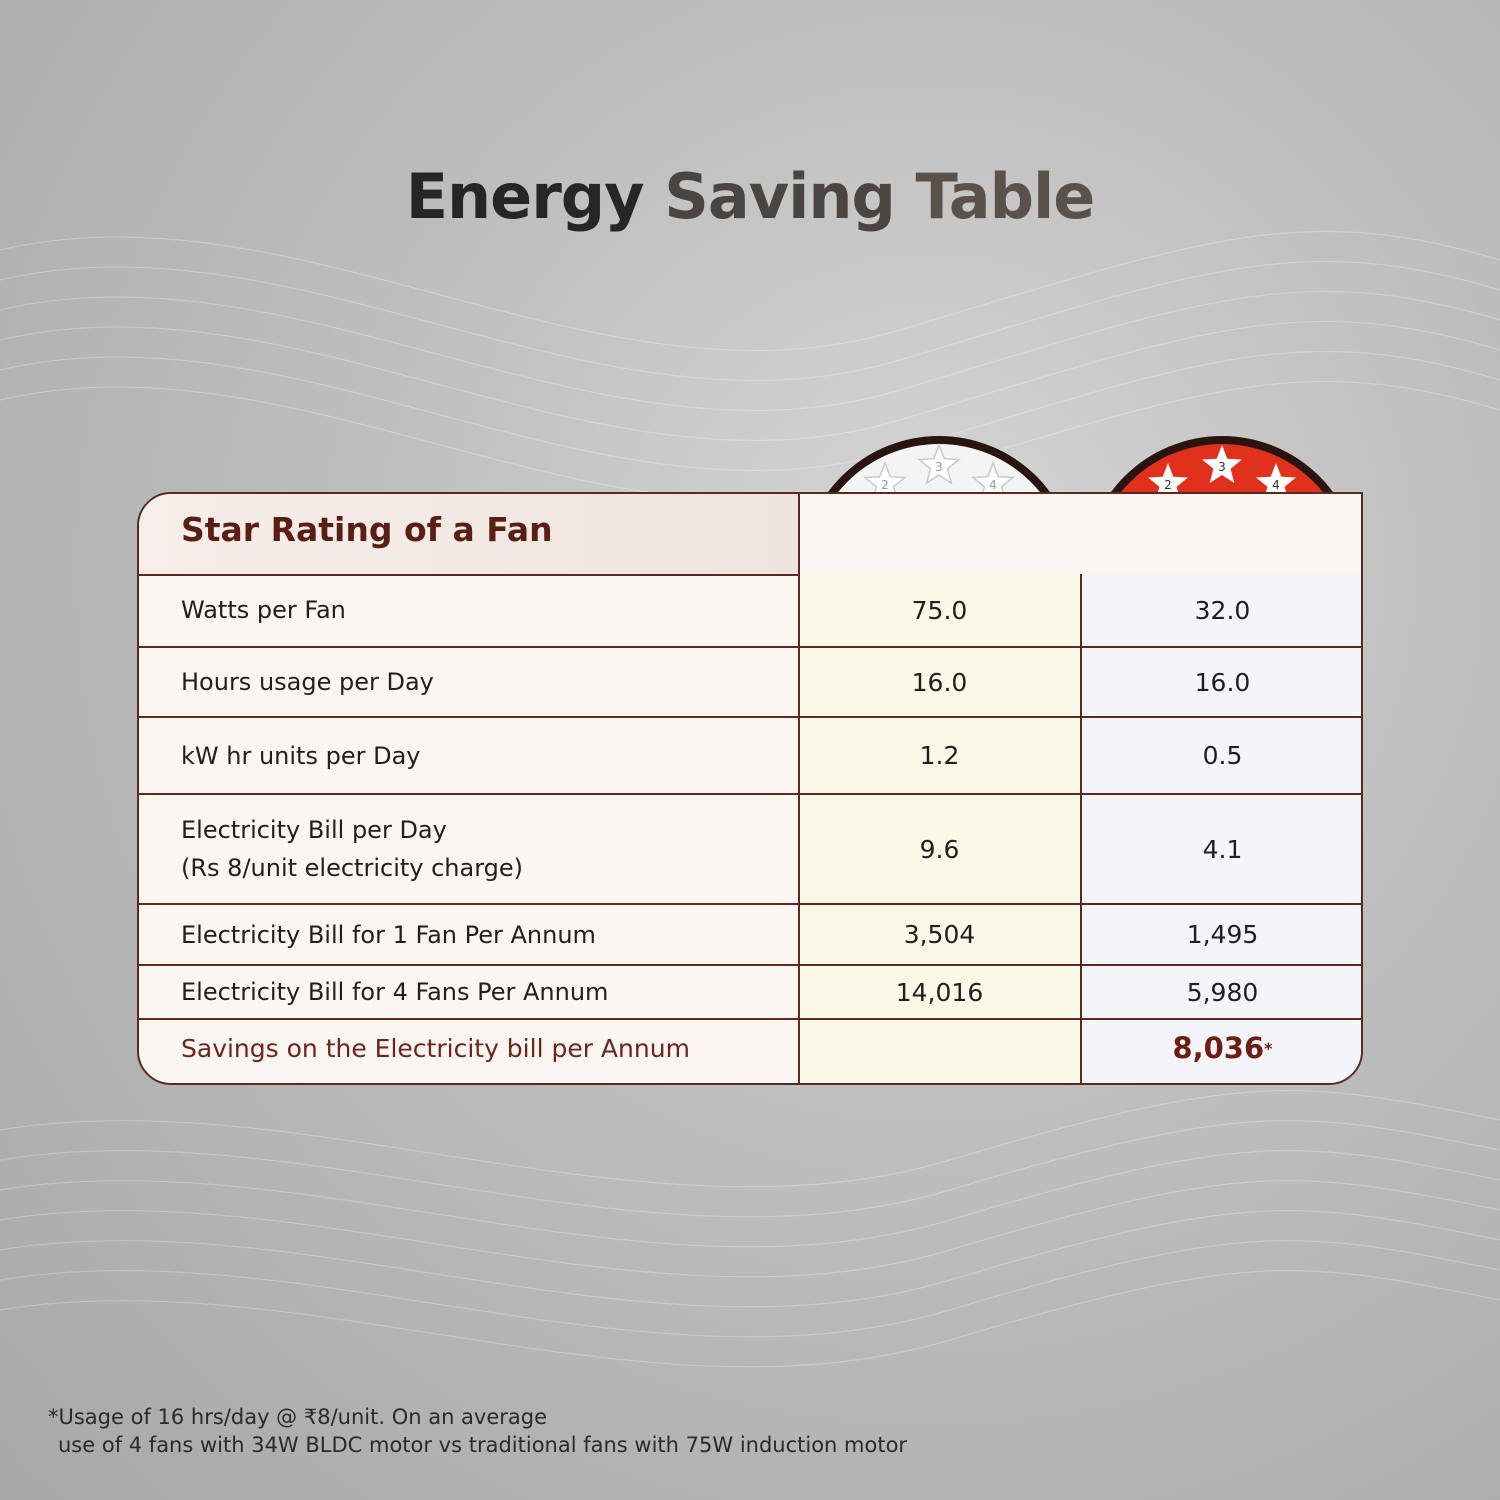 This screenshot has width=1500, height=1500. What do you see at coordinates (939, 934) in the screenshot?
I see `one-star-value: 3,504` at bounding box center [939, 934].